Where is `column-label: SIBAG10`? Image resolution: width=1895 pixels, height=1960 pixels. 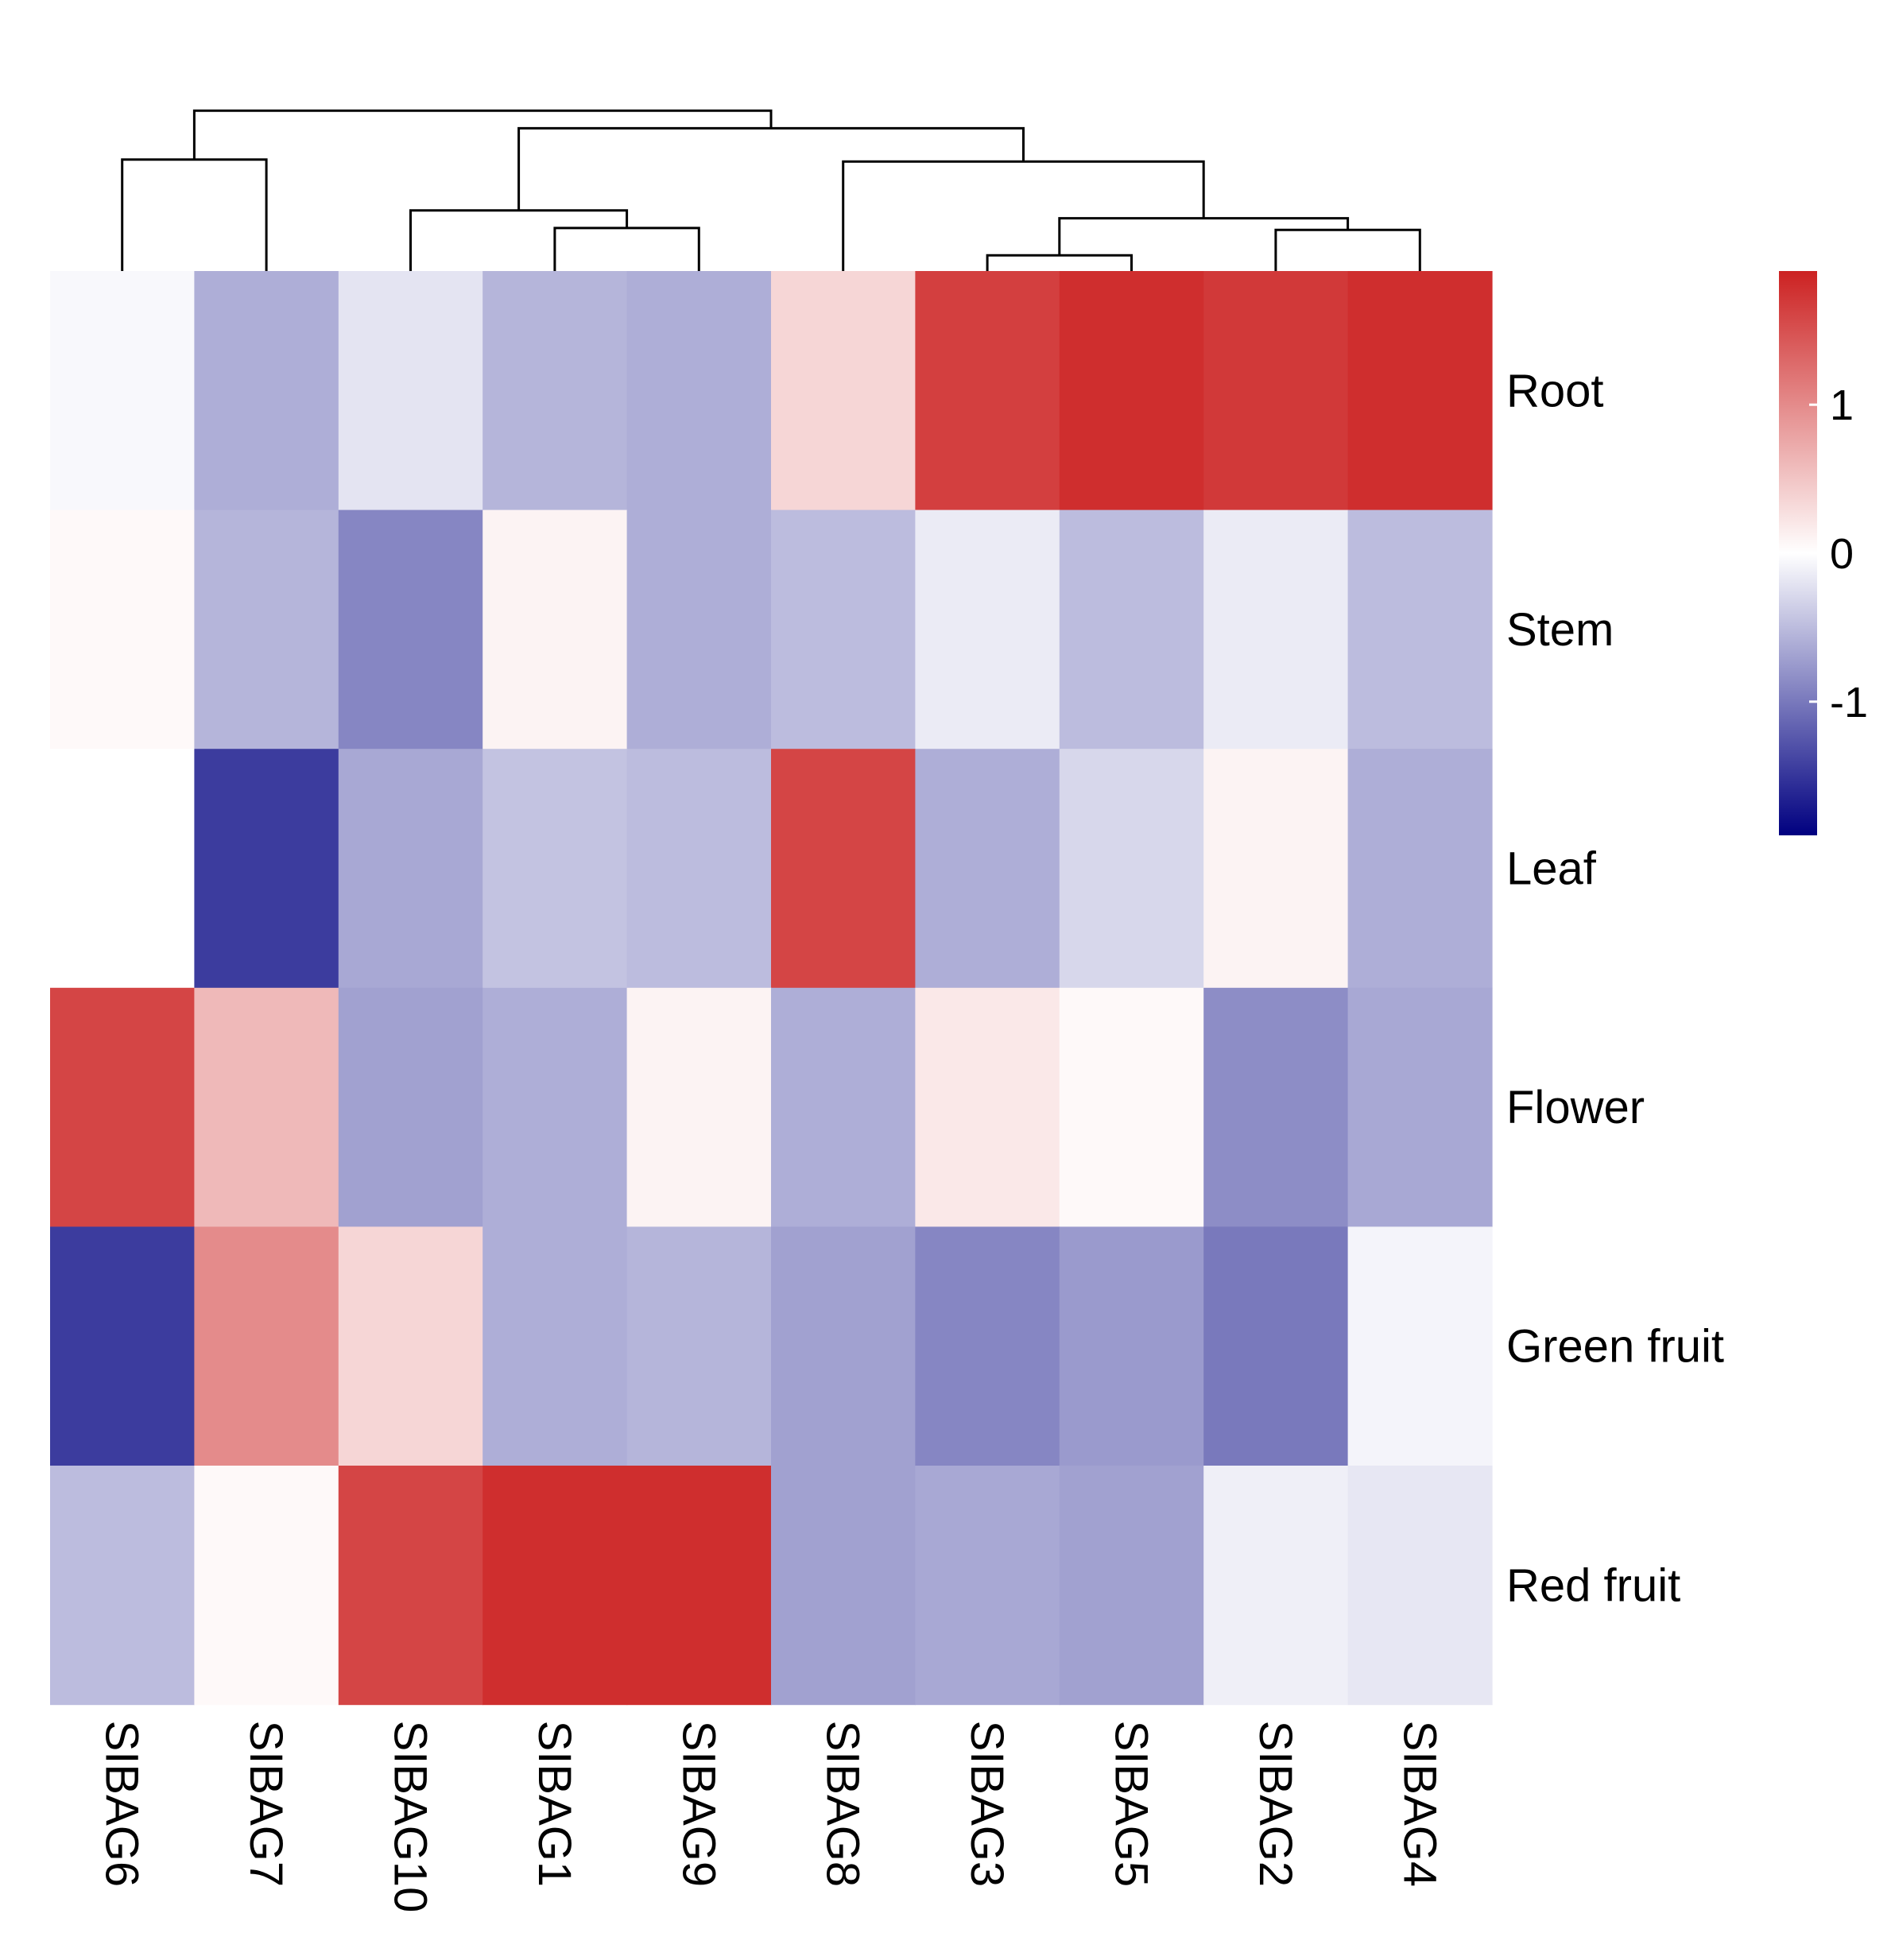 column-label: SIBAG10 is located at coordinates (410, 1817).